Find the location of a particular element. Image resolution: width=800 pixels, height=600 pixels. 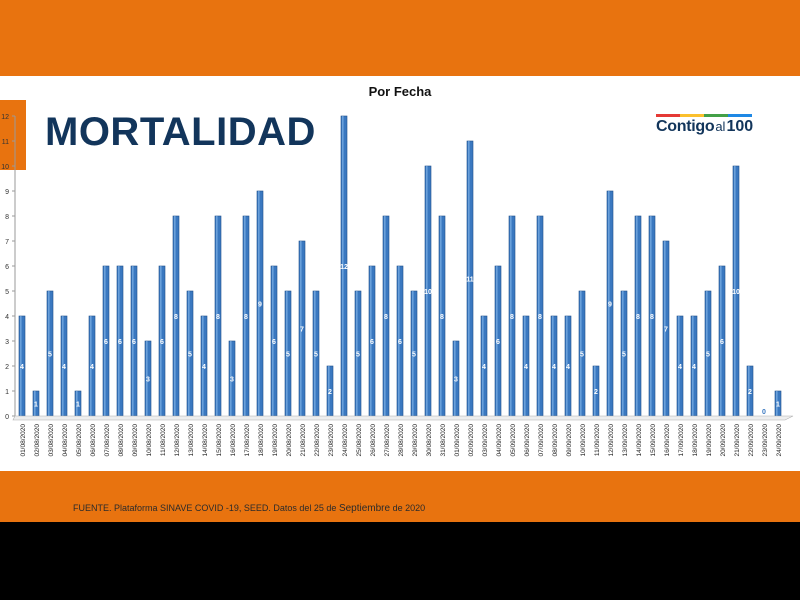

top-orange-band is located at coordinates (400, 38).